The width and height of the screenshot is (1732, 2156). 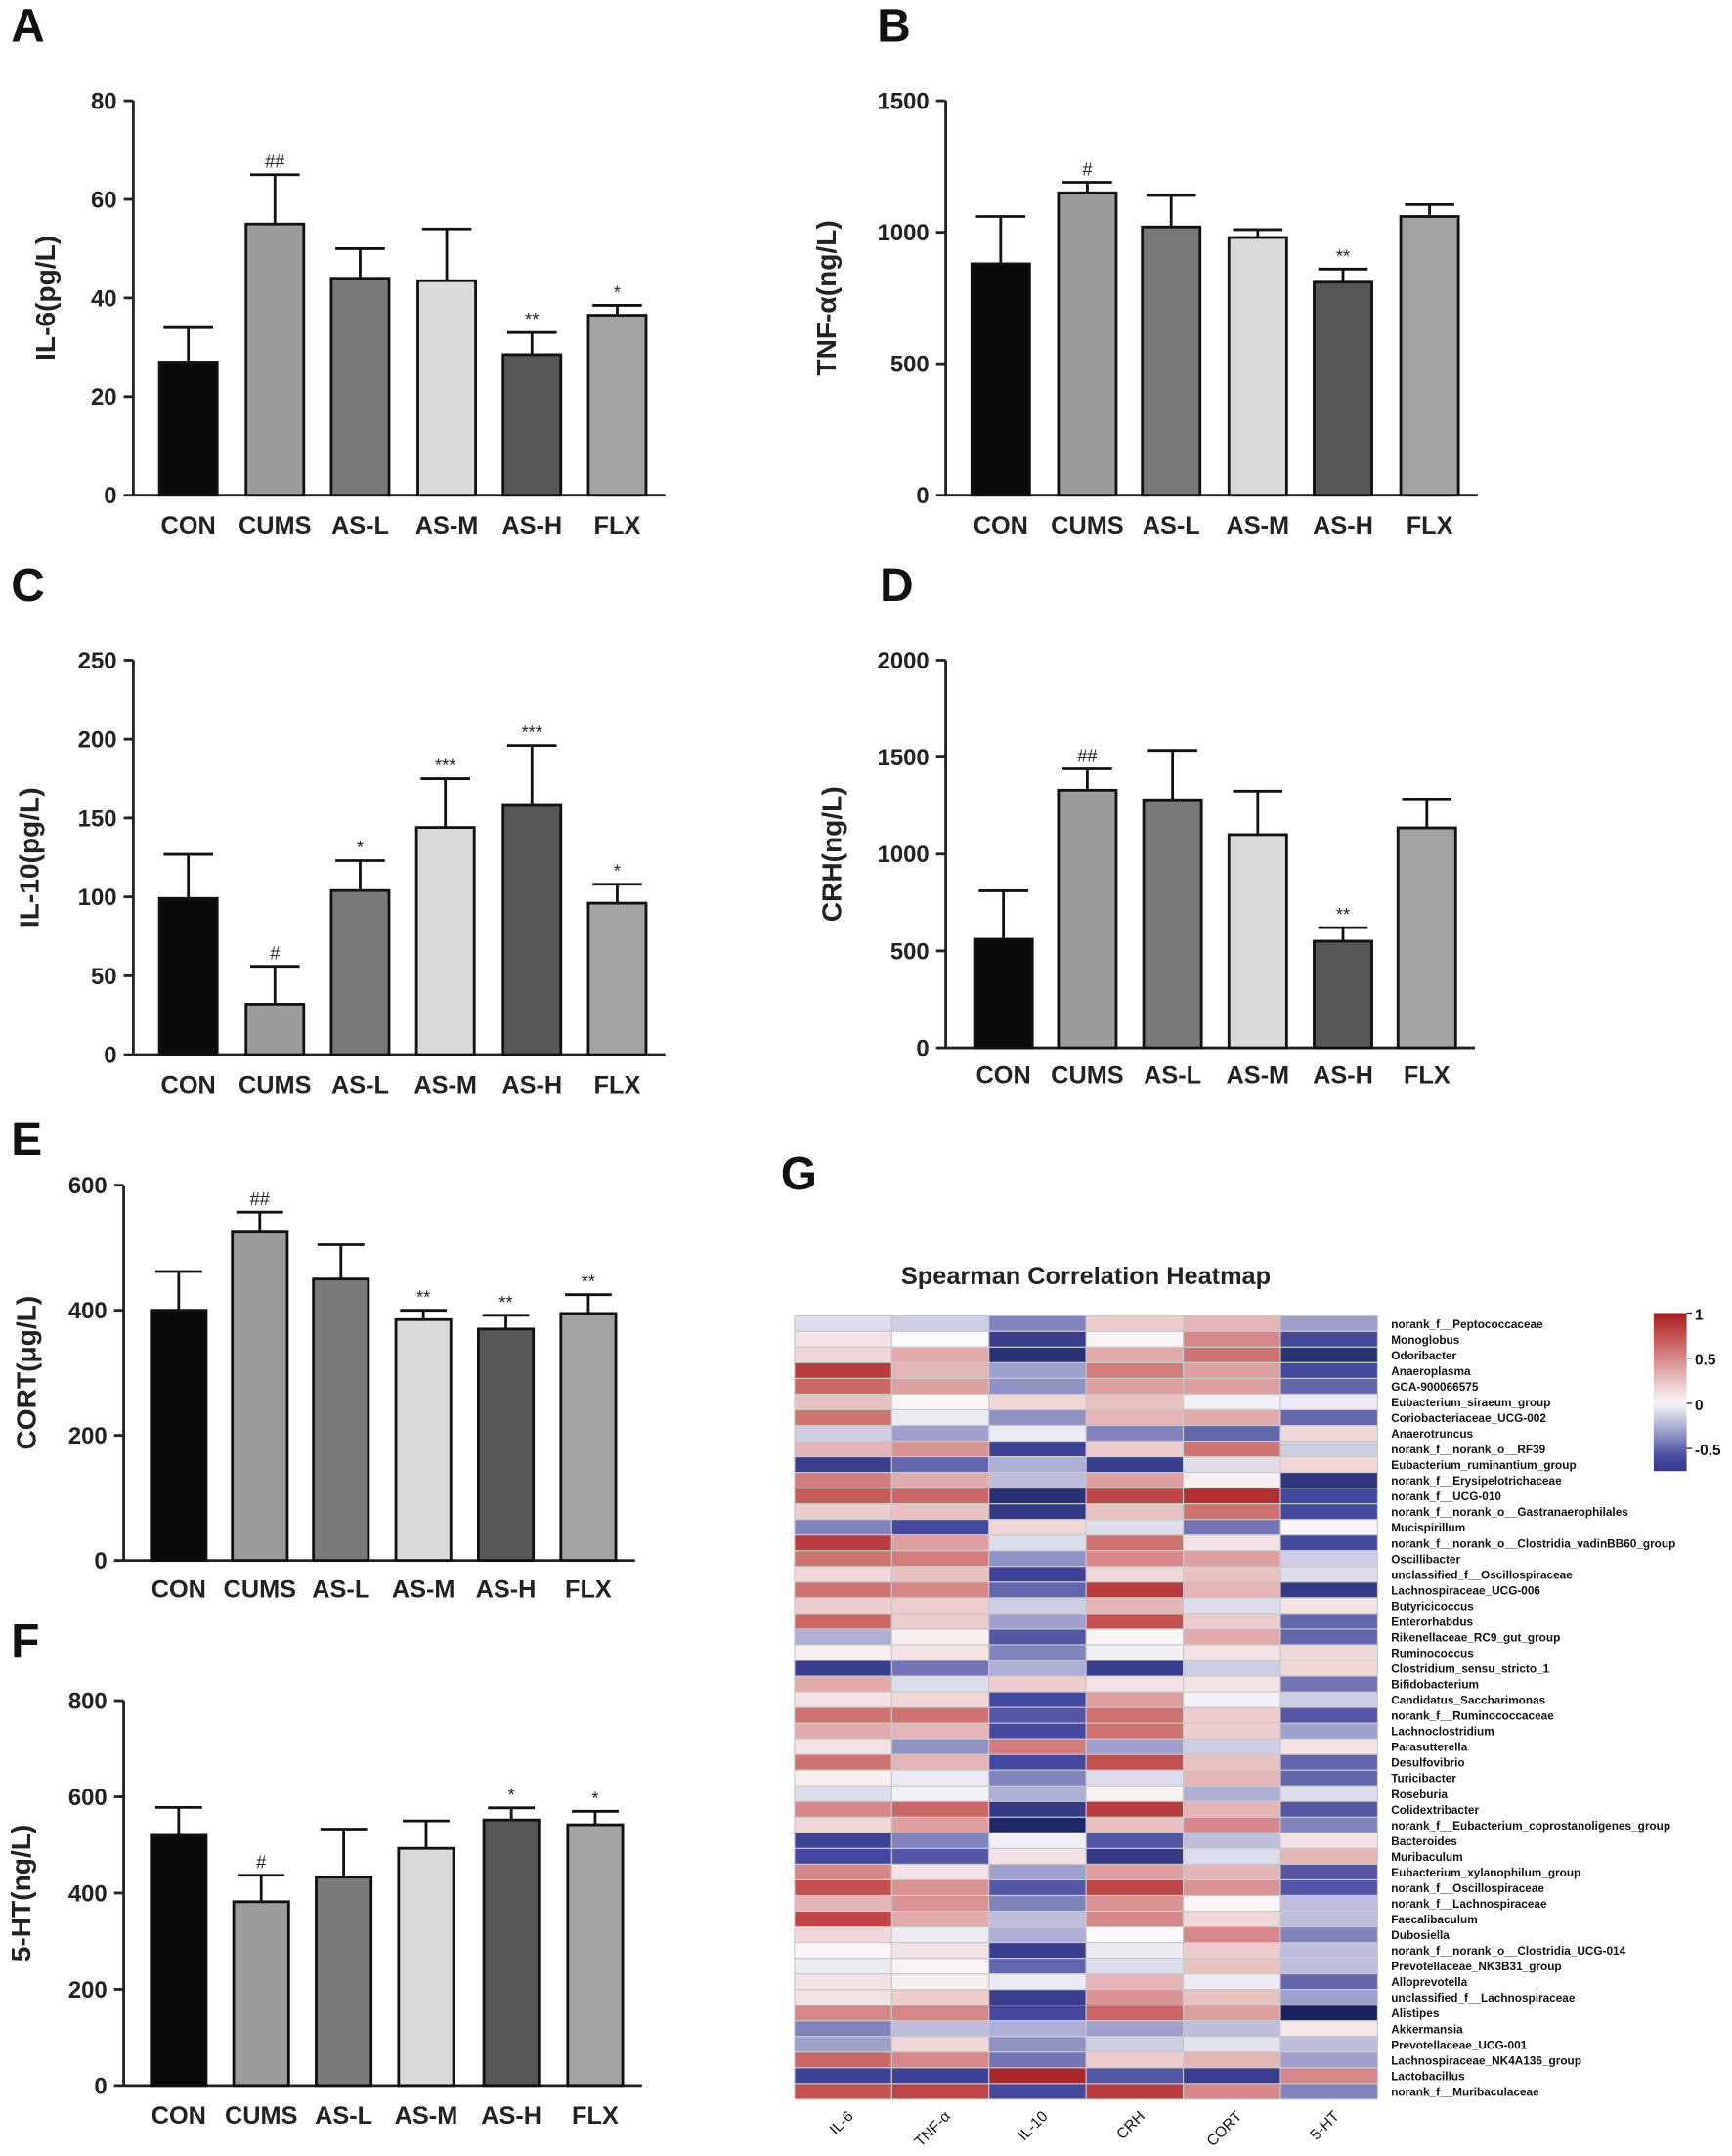 I want to click on y-tick-label: 50, so click(x=104, y=977).